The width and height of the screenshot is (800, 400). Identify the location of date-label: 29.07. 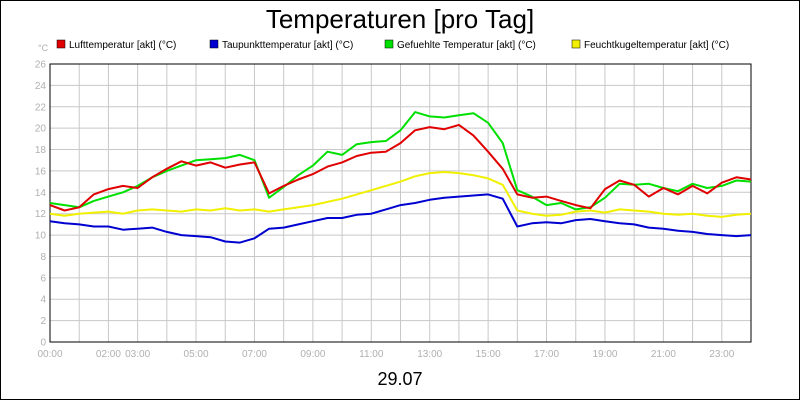
(399, 379).